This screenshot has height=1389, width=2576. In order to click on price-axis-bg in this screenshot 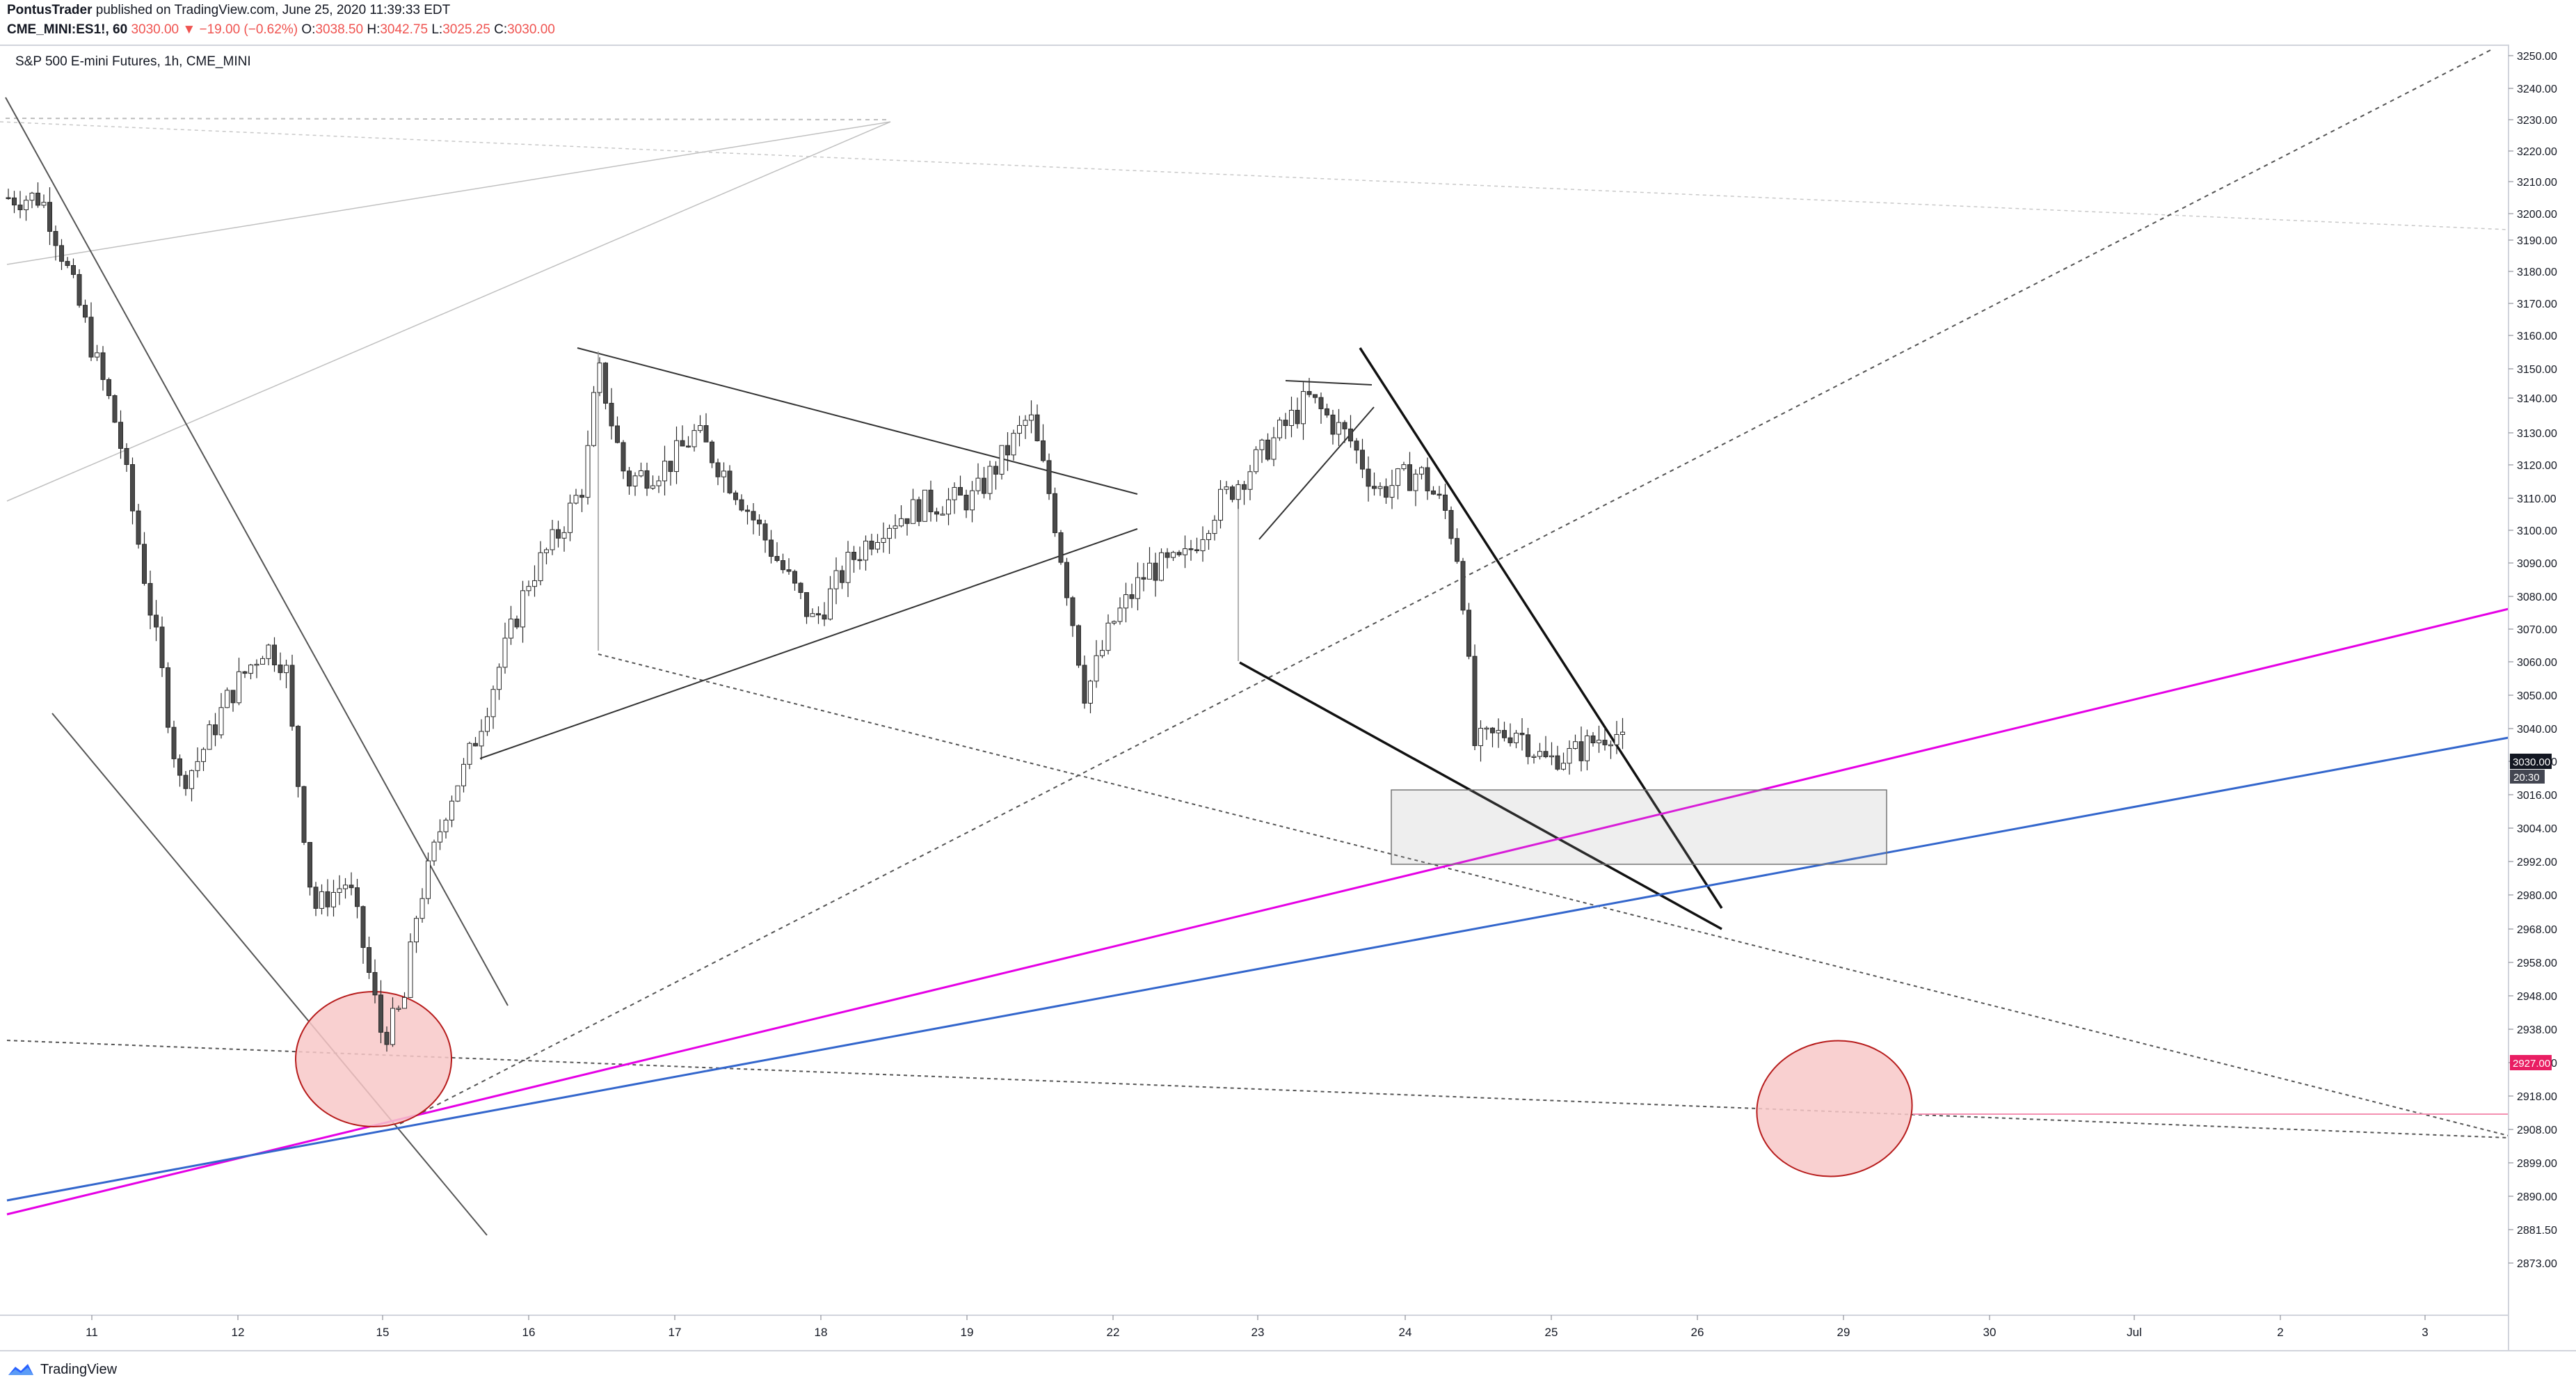, I will do `click(2542, 697)`.